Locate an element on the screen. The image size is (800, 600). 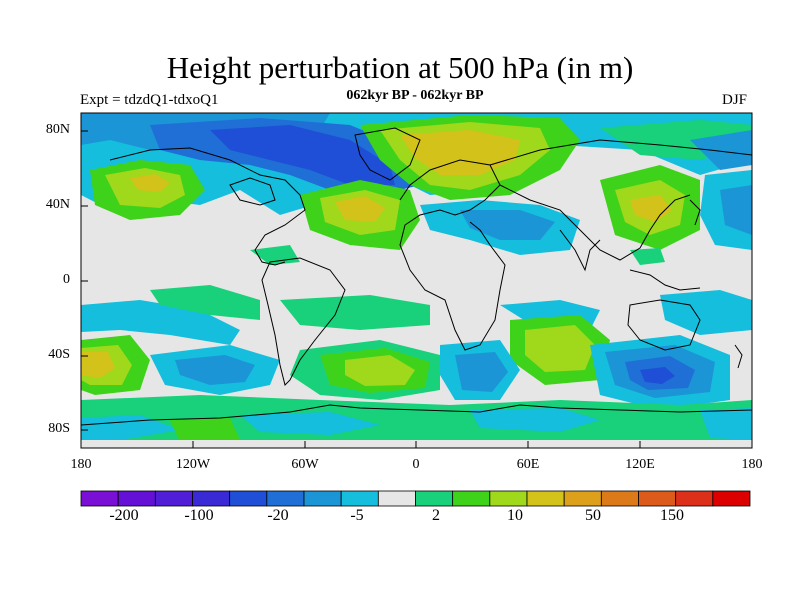
map-title: Height perturbation at 500 hPa (in m) is located at coordinates (400, 67).